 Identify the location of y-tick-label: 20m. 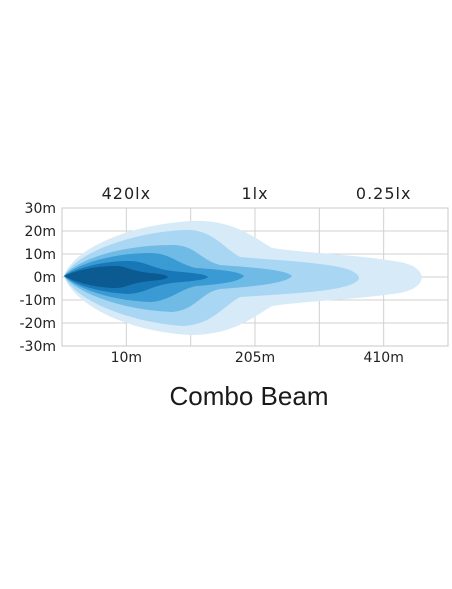
(40, 232).